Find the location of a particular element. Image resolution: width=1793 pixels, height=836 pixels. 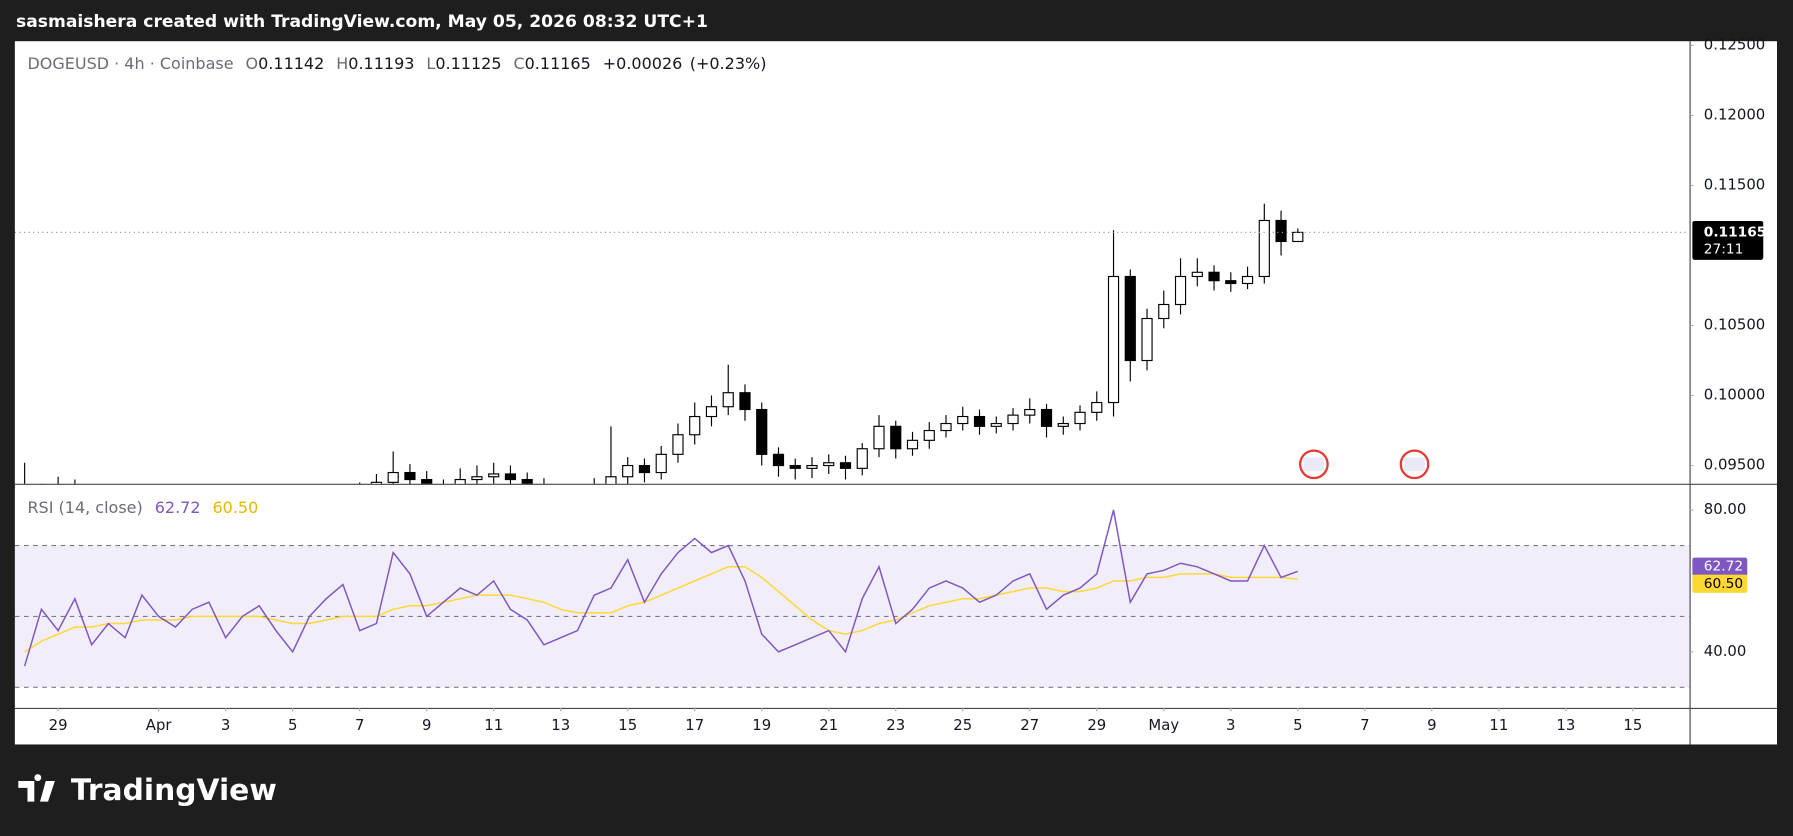

x-tick-label: 25 is located at coordinates (962, 725).